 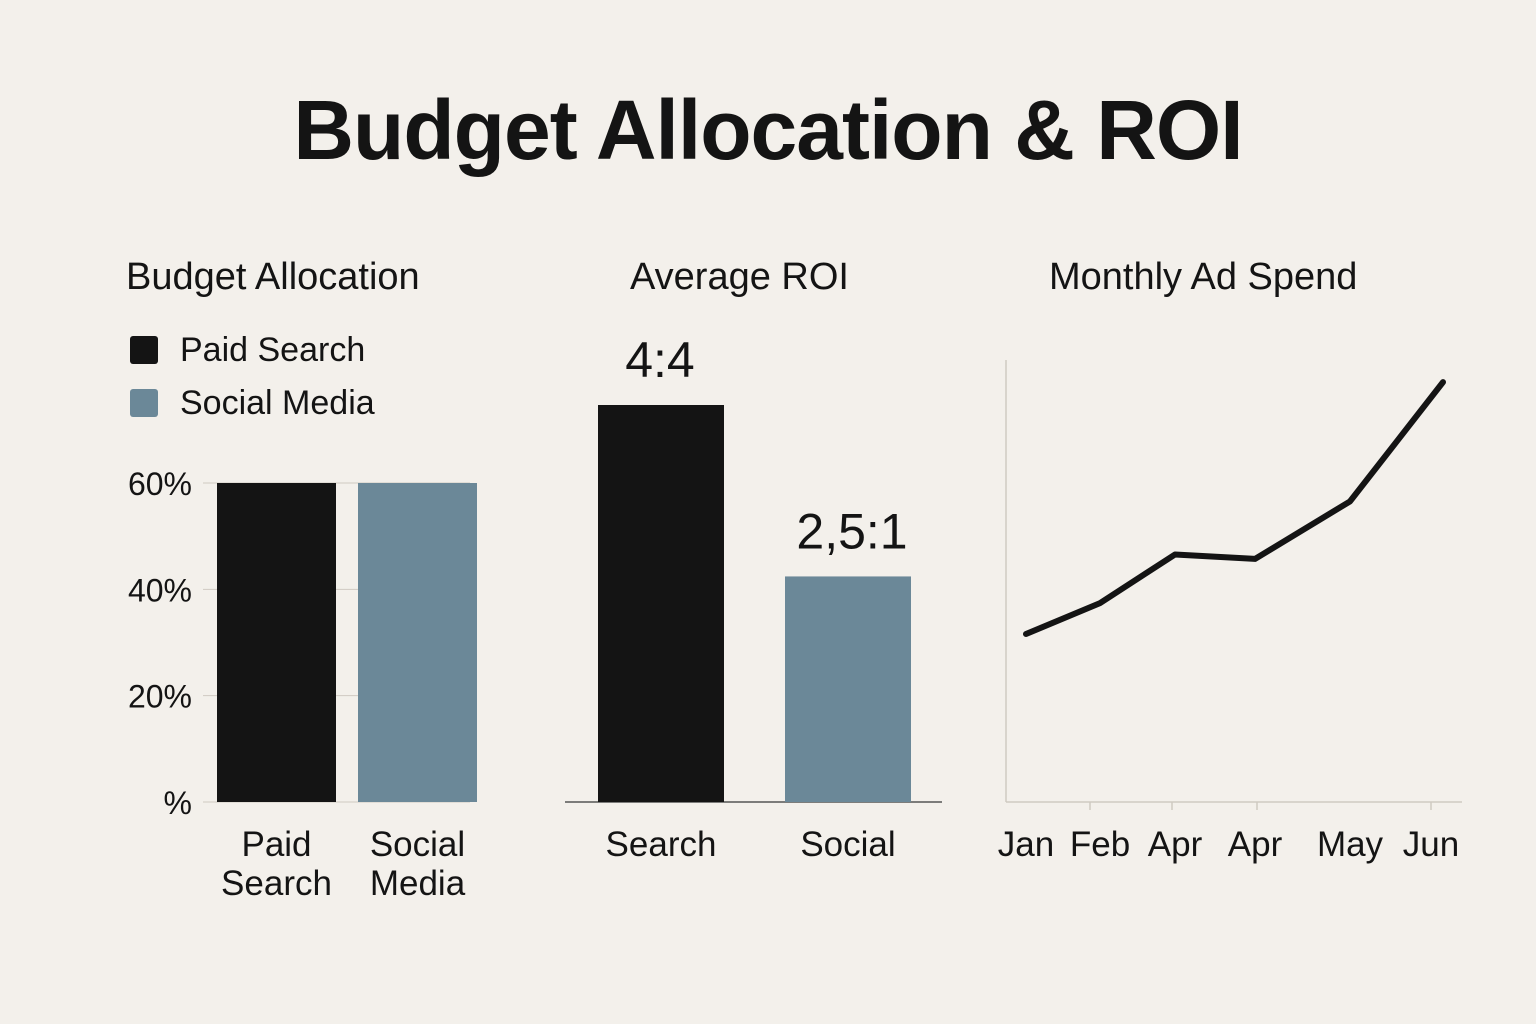 What do you see at coordinates (768, 130) in the screenshot?
I see `page-title: Budget Allocation & ROI` at bounding box center [768, 130].